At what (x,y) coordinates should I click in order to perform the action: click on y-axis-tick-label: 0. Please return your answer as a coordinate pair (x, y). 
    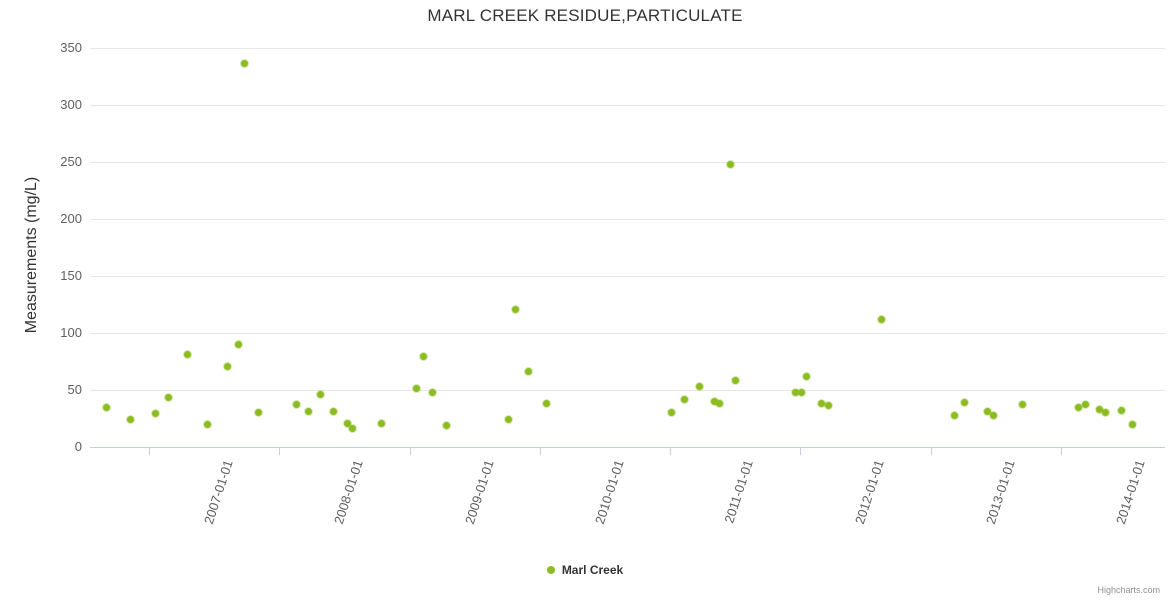
    Looking at the image, I should click on (78, 446).